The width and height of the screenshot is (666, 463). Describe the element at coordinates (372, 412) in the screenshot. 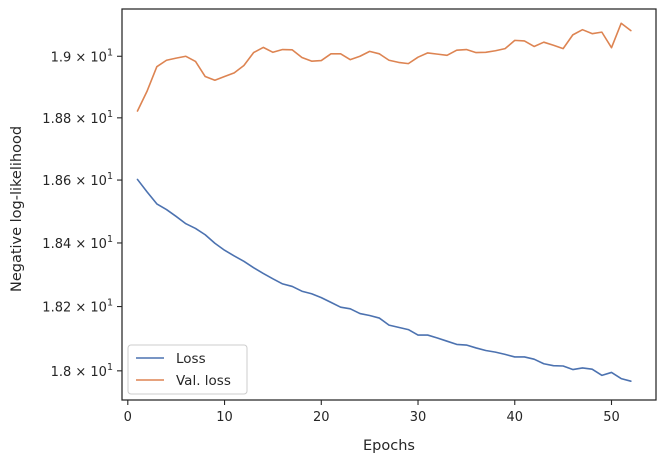

I see `x-axis: 0 10 20 30 40 50` at that location.